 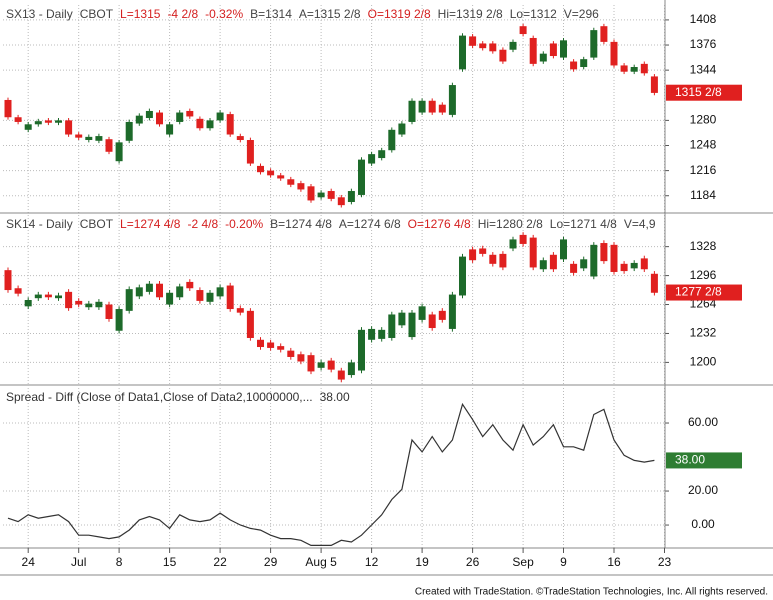 I want to click on x-tick-label: 23, so click(x=665, y=562).